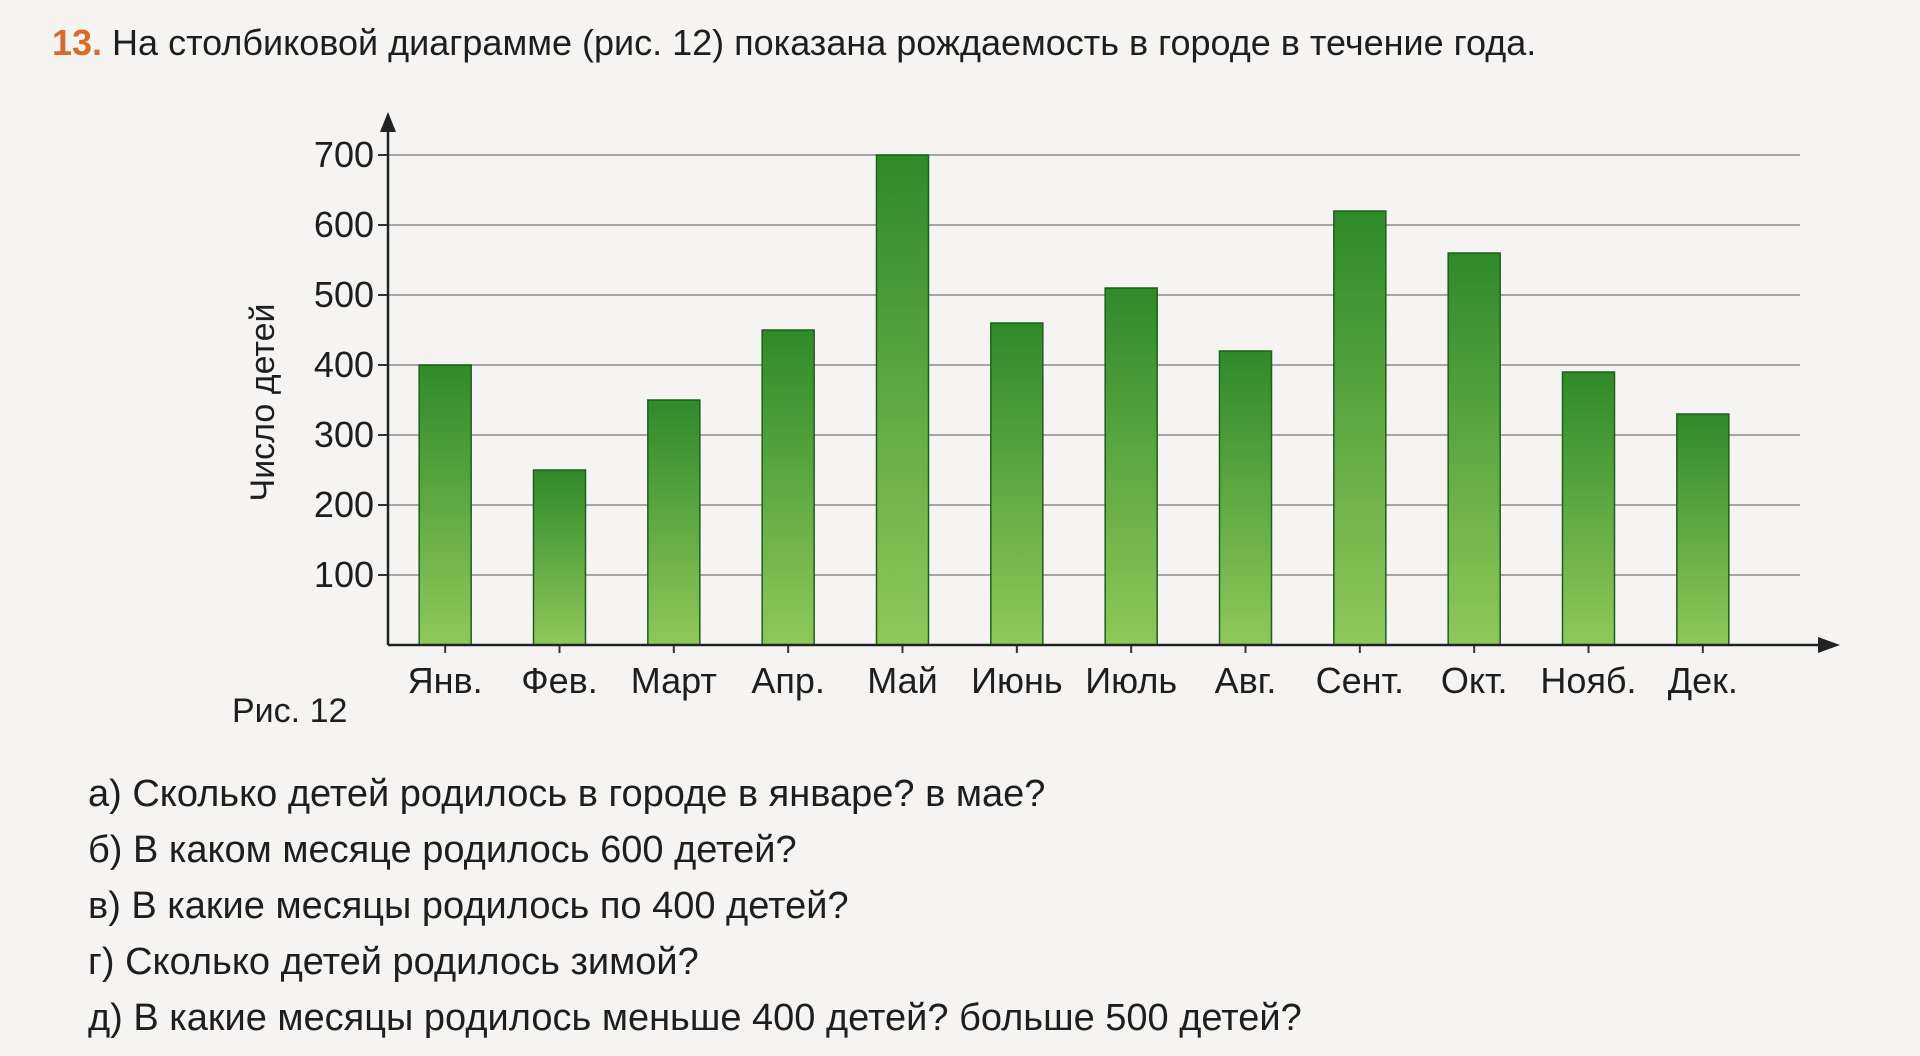 The width and height of the screenshot is (1920, 1056). Describe the element at coordinates (344, 294) in the screenshot. I see `y-tick-label: 500` at that location.